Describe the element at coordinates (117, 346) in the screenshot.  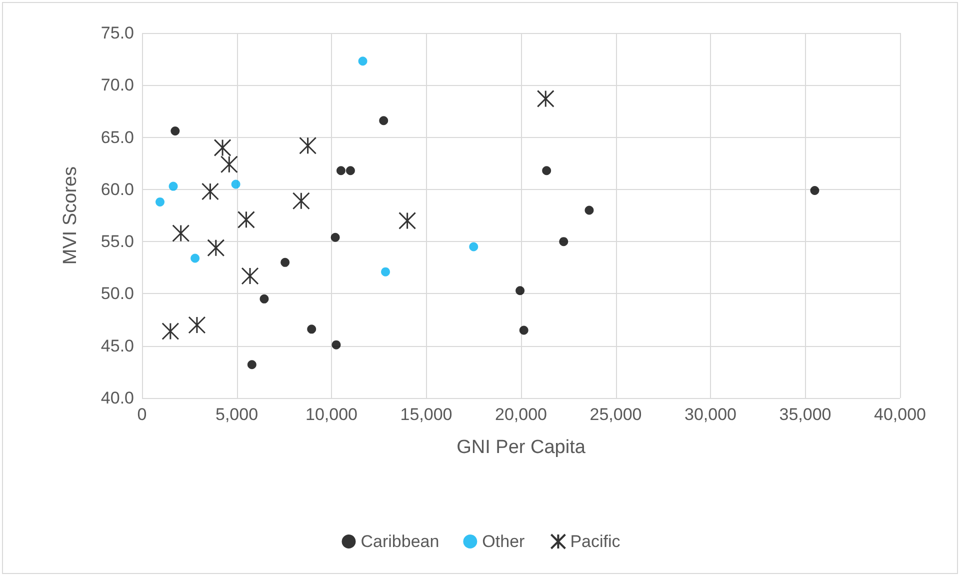
I see `y-tick-label: 45.0` at that location.